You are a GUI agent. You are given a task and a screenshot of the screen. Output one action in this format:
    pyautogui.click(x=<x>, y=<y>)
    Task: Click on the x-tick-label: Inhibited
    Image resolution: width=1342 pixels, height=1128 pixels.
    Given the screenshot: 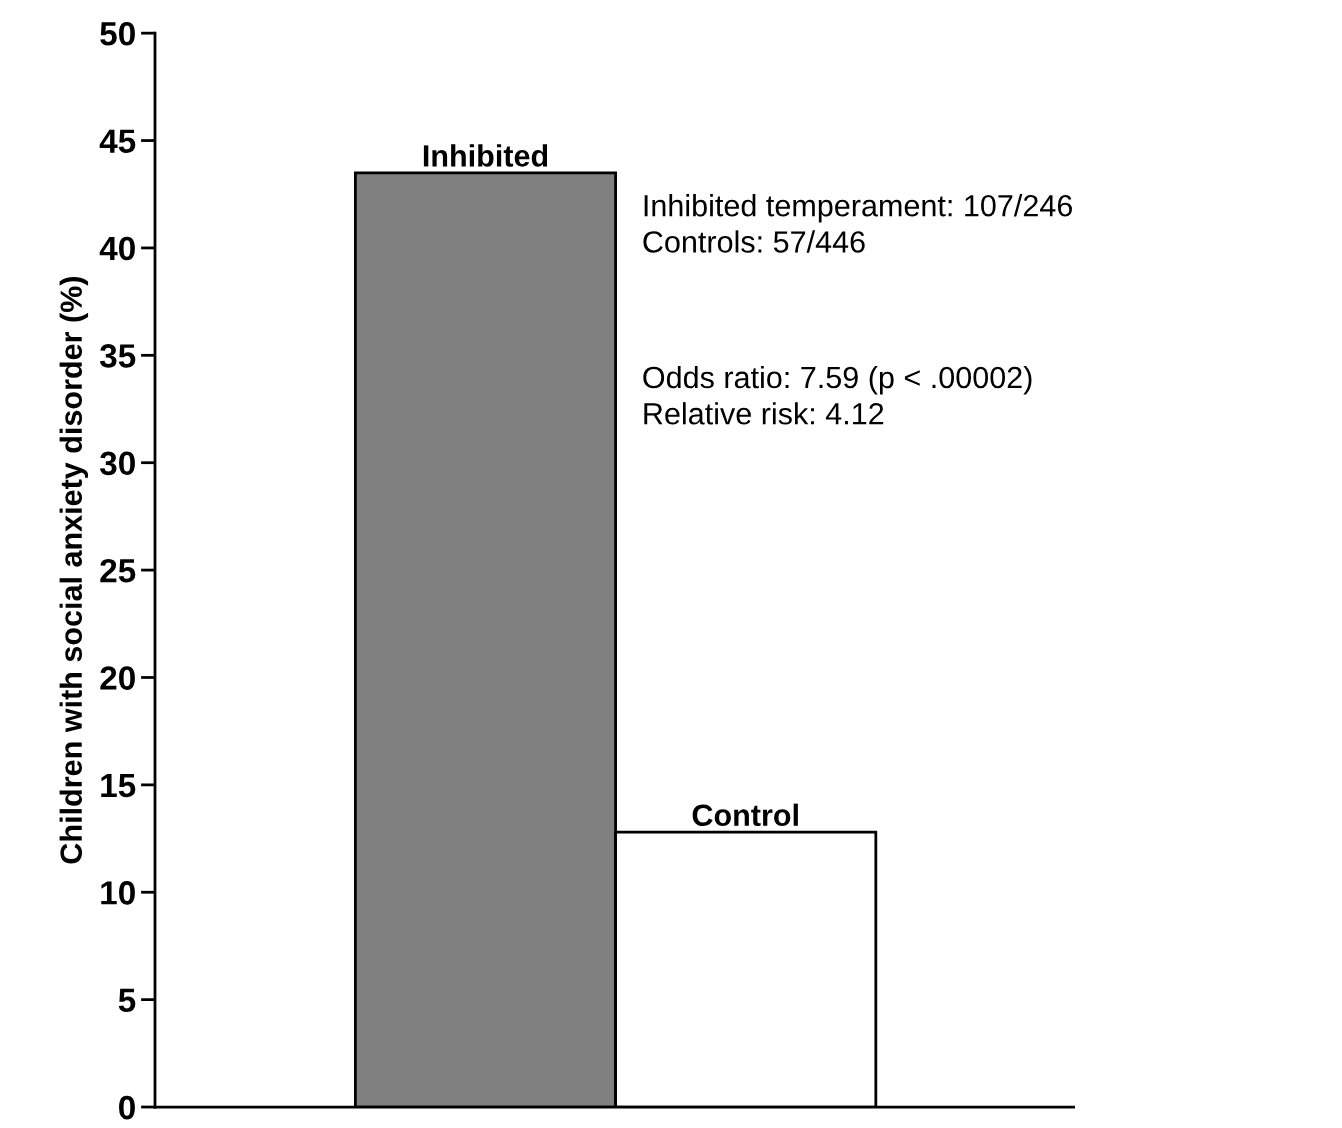 What is the action you would take?
    pyautogui.click(x=485, y=155)
    